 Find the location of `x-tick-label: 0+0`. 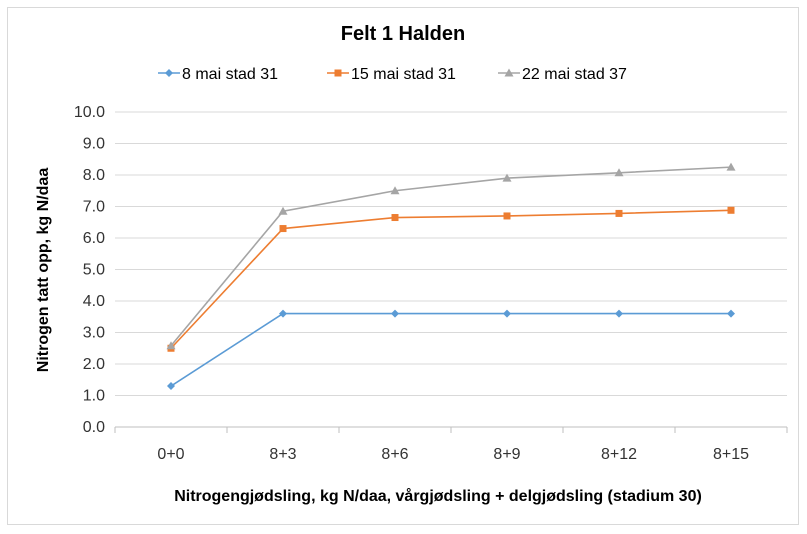

x-tick-label: 0+0 is located at coordinates (170, 454).